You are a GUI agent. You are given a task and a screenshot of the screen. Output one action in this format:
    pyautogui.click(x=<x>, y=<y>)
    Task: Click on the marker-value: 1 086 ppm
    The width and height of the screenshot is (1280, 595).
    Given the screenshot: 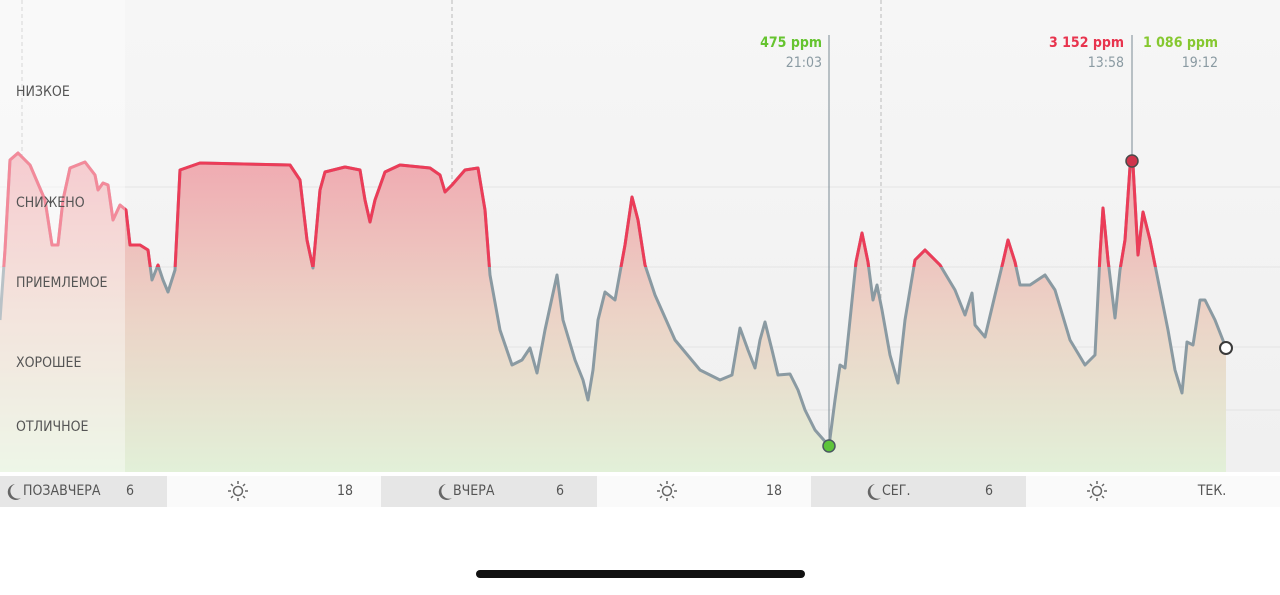 What is the action you would take?
    pyautogui.click(x=1180, y=43)
    